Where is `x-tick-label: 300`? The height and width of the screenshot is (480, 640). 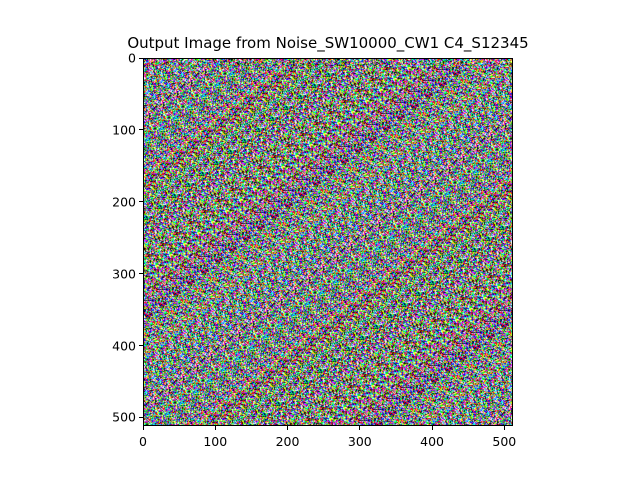
x-tick-label: 300 is located at coordinates (359, 441).